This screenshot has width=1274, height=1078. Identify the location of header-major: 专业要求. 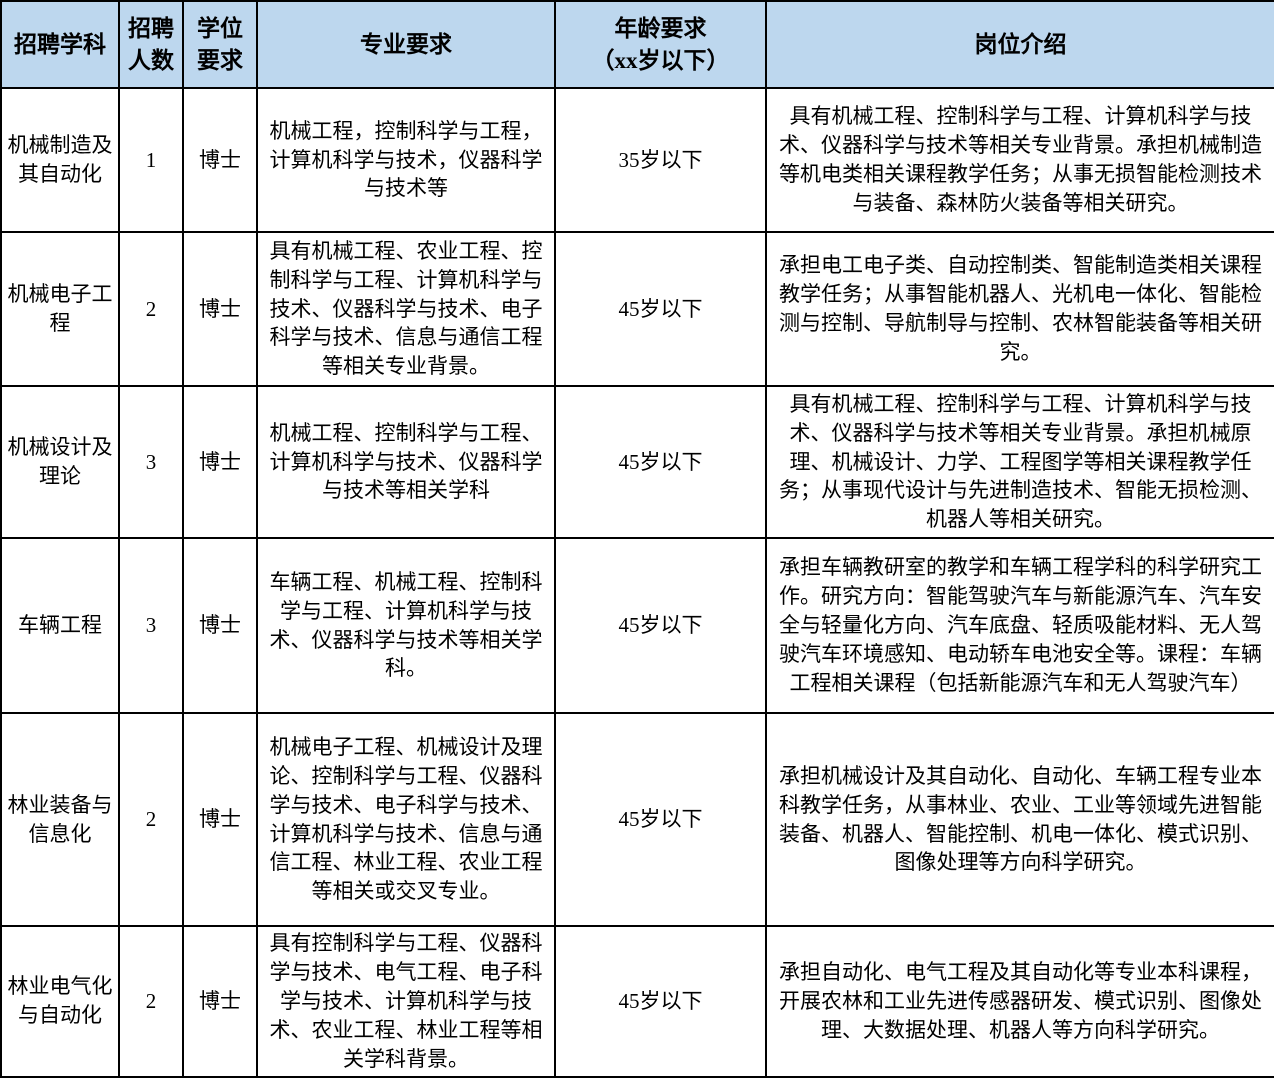
(406, 44).